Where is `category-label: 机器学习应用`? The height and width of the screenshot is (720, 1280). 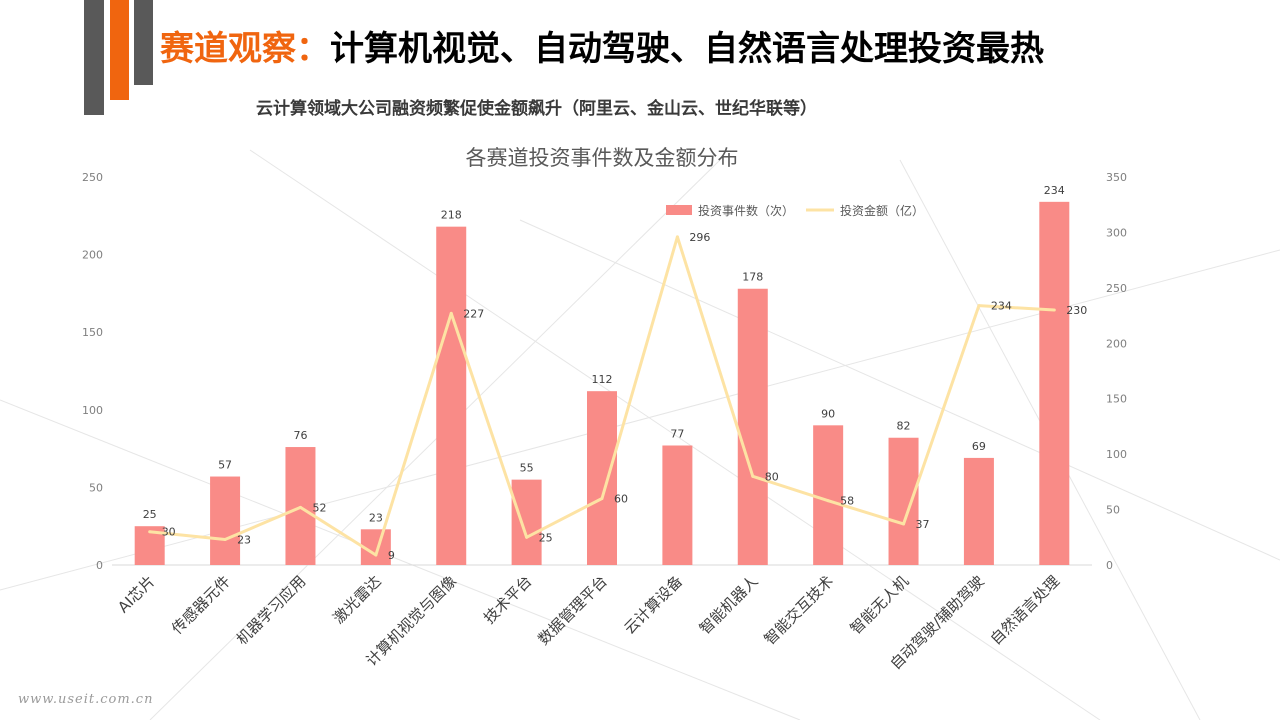
category-label: 机器学习应用 is located at coordinates (271, 610).